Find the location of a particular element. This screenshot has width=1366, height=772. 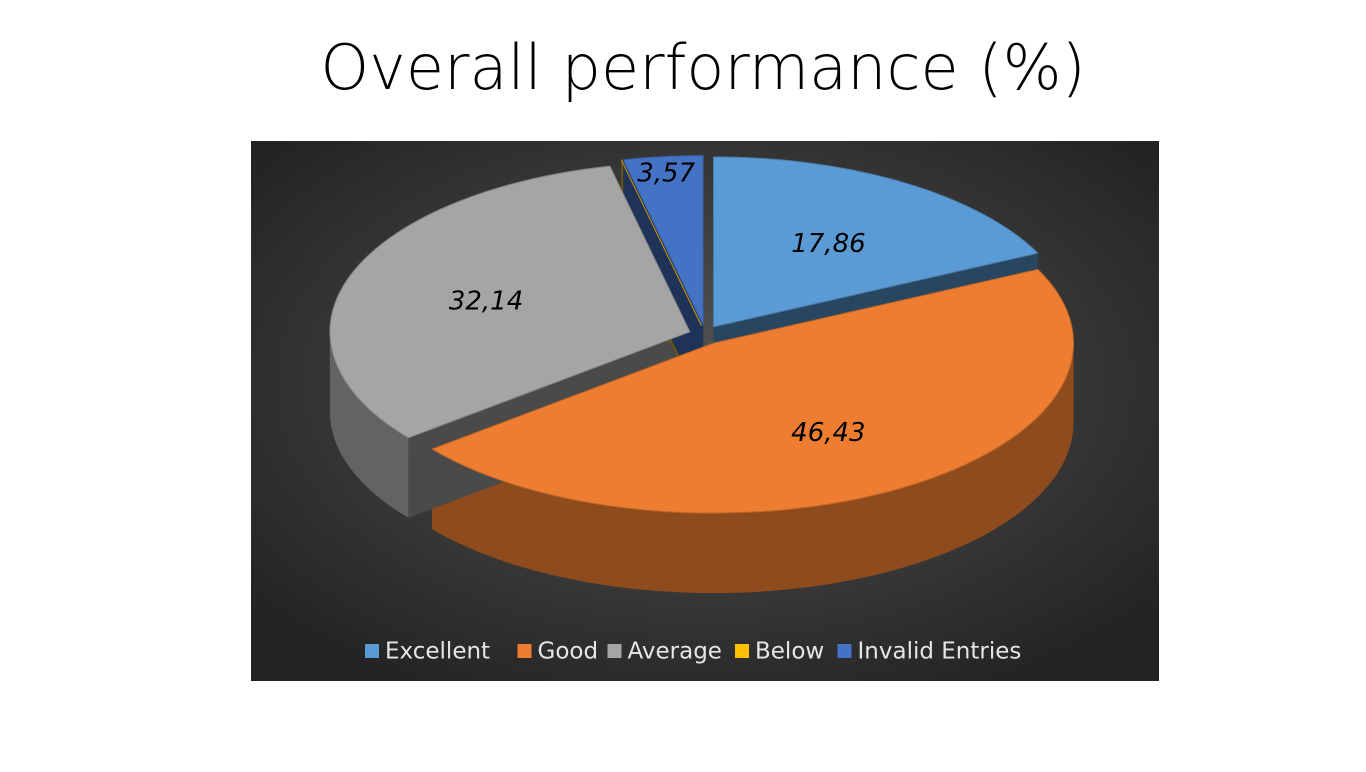

legend-label: Average is located at coordinates (675, 652).